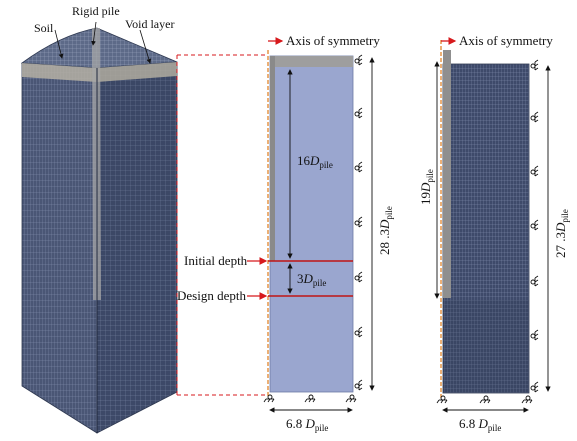  What do you see at coordinates (96, 11) in the screenshot?
I see `rigid-pile-label: Rigid pile` at bounding box center [96, 11].